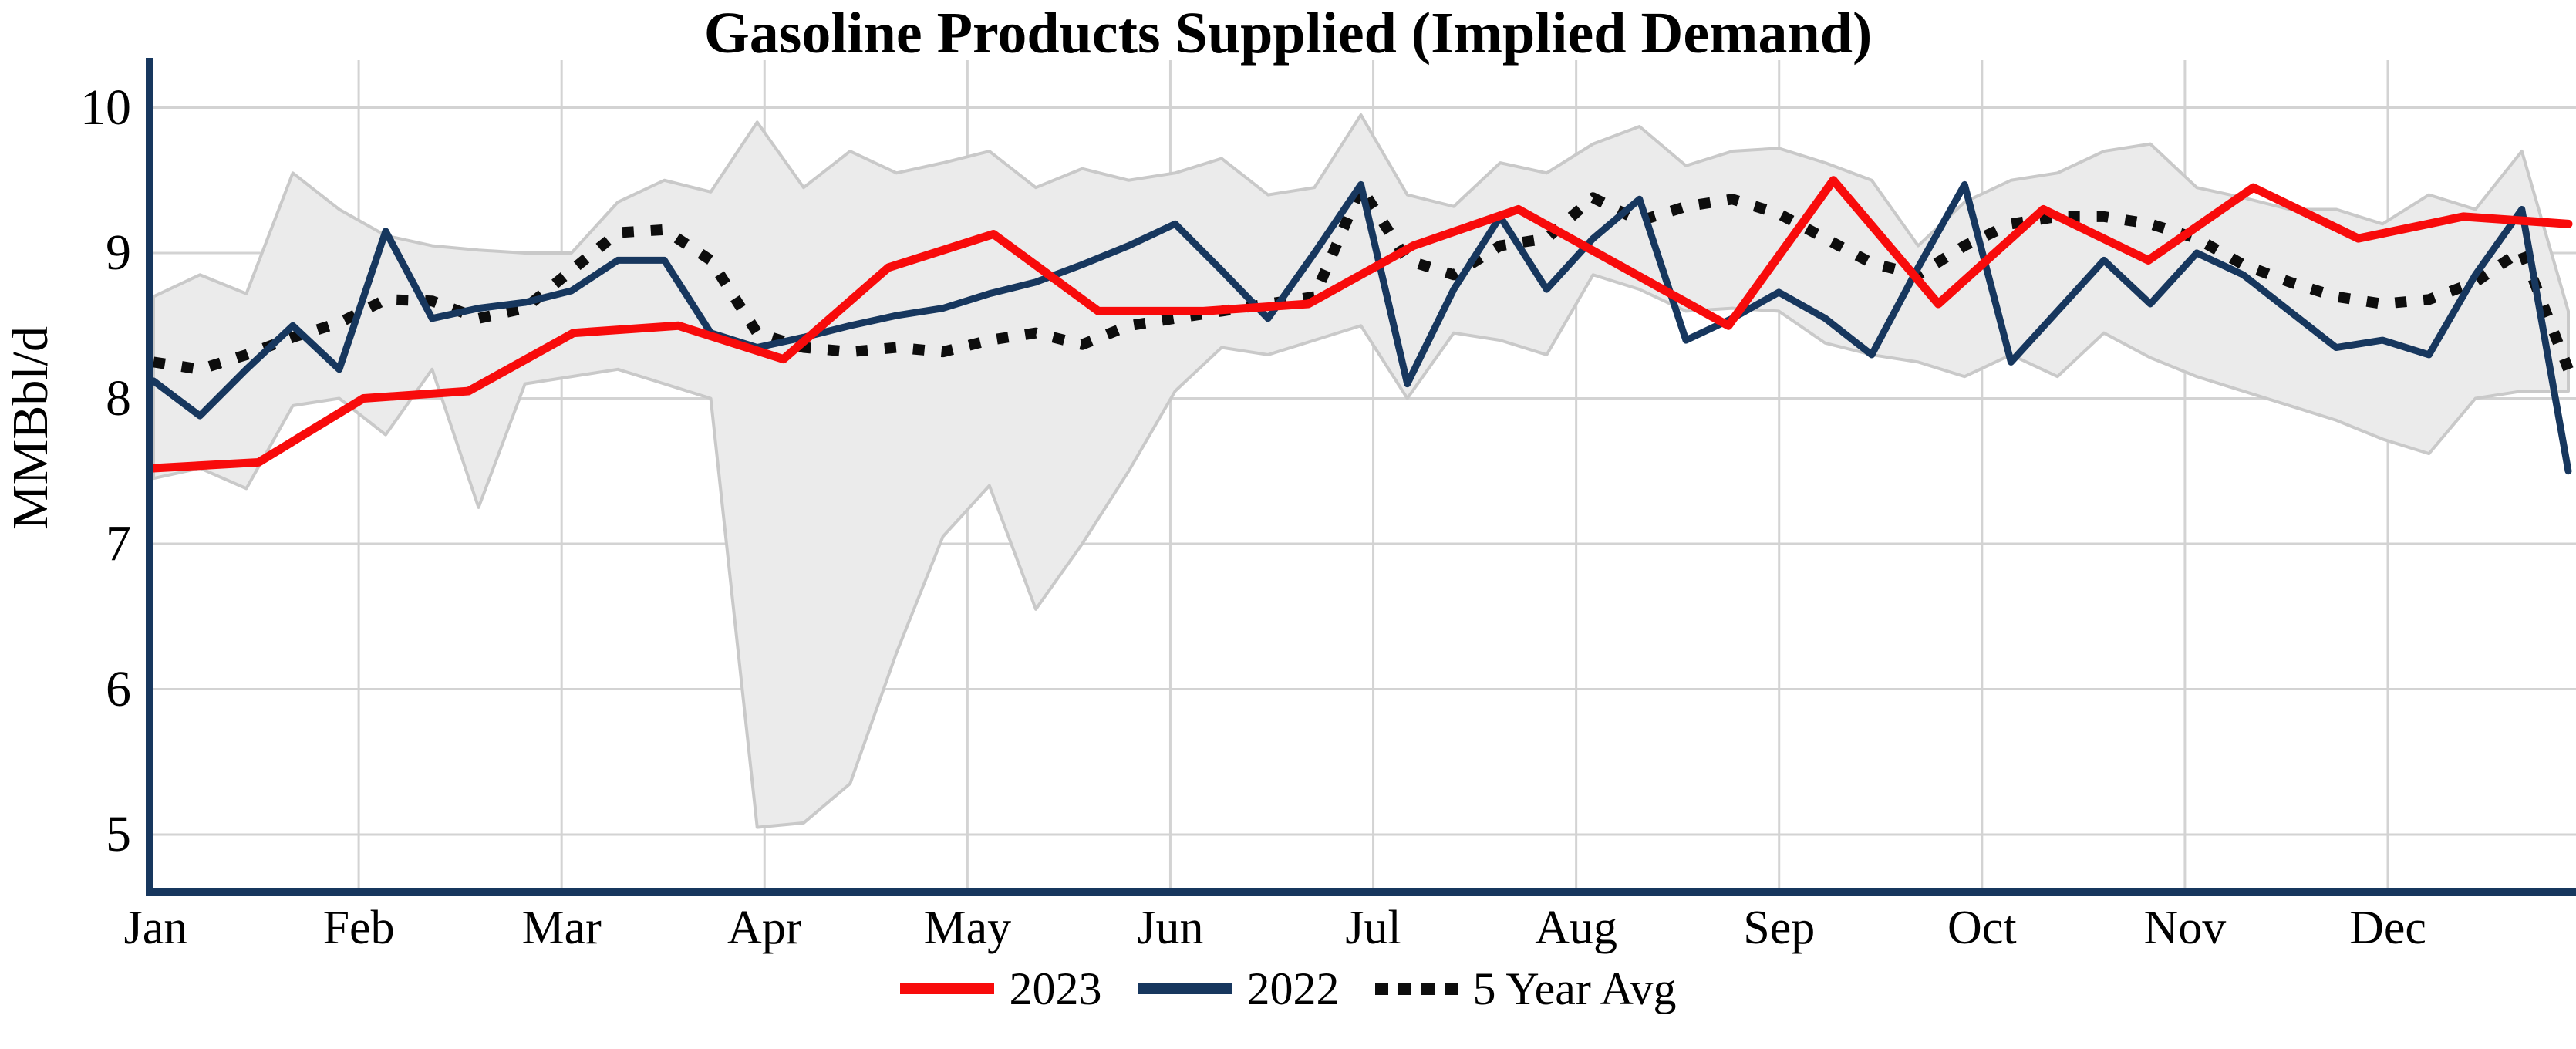  I want to click on y-tick-label-10: 10, so click(105, 107).